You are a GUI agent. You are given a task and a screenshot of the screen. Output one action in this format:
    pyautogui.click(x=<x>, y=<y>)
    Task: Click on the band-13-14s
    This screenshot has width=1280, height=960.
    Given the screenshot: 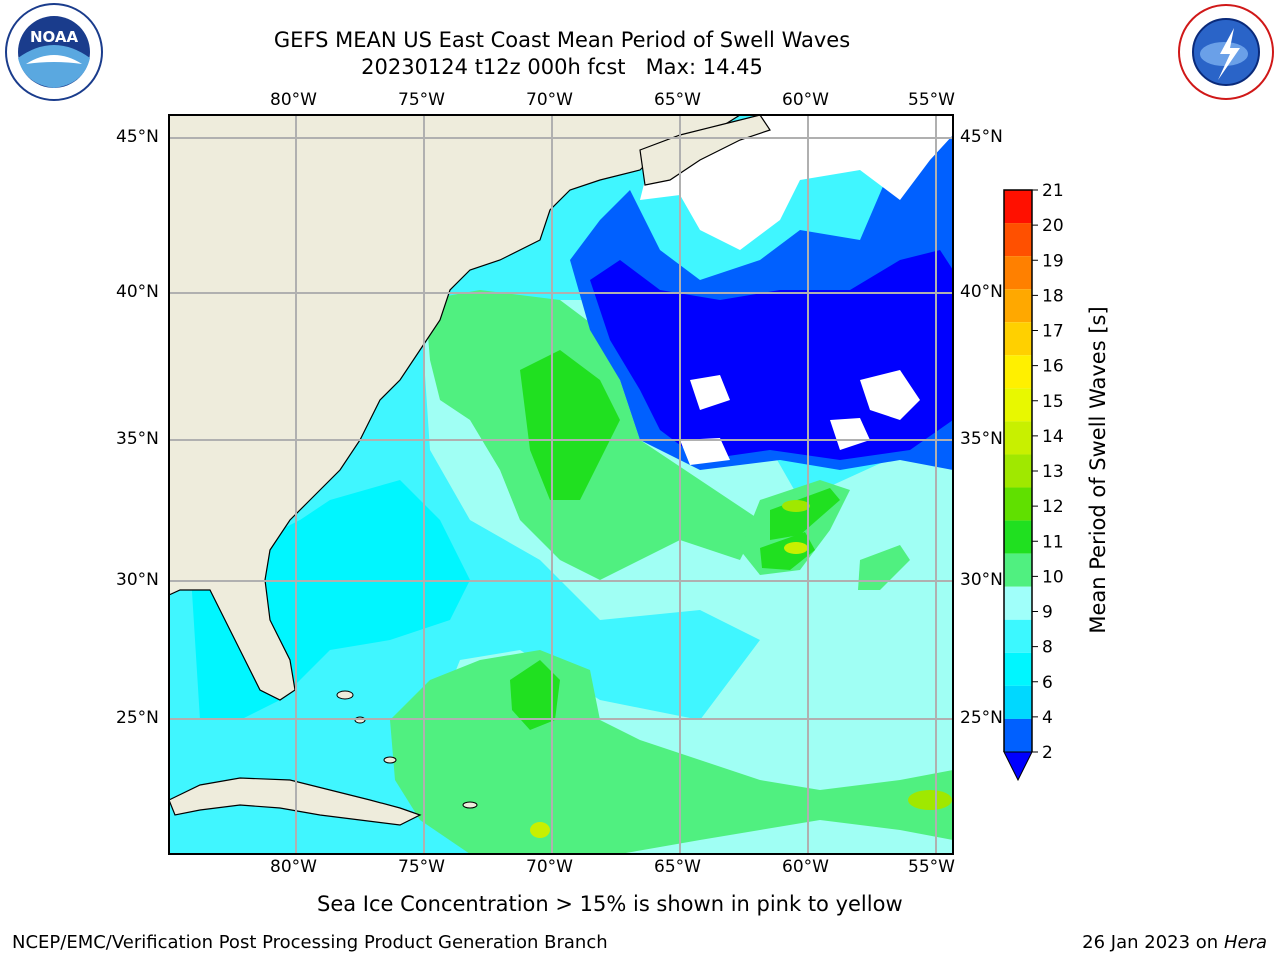 What is the action you would take?
    pyautogui.click(x=796, y=548)
    